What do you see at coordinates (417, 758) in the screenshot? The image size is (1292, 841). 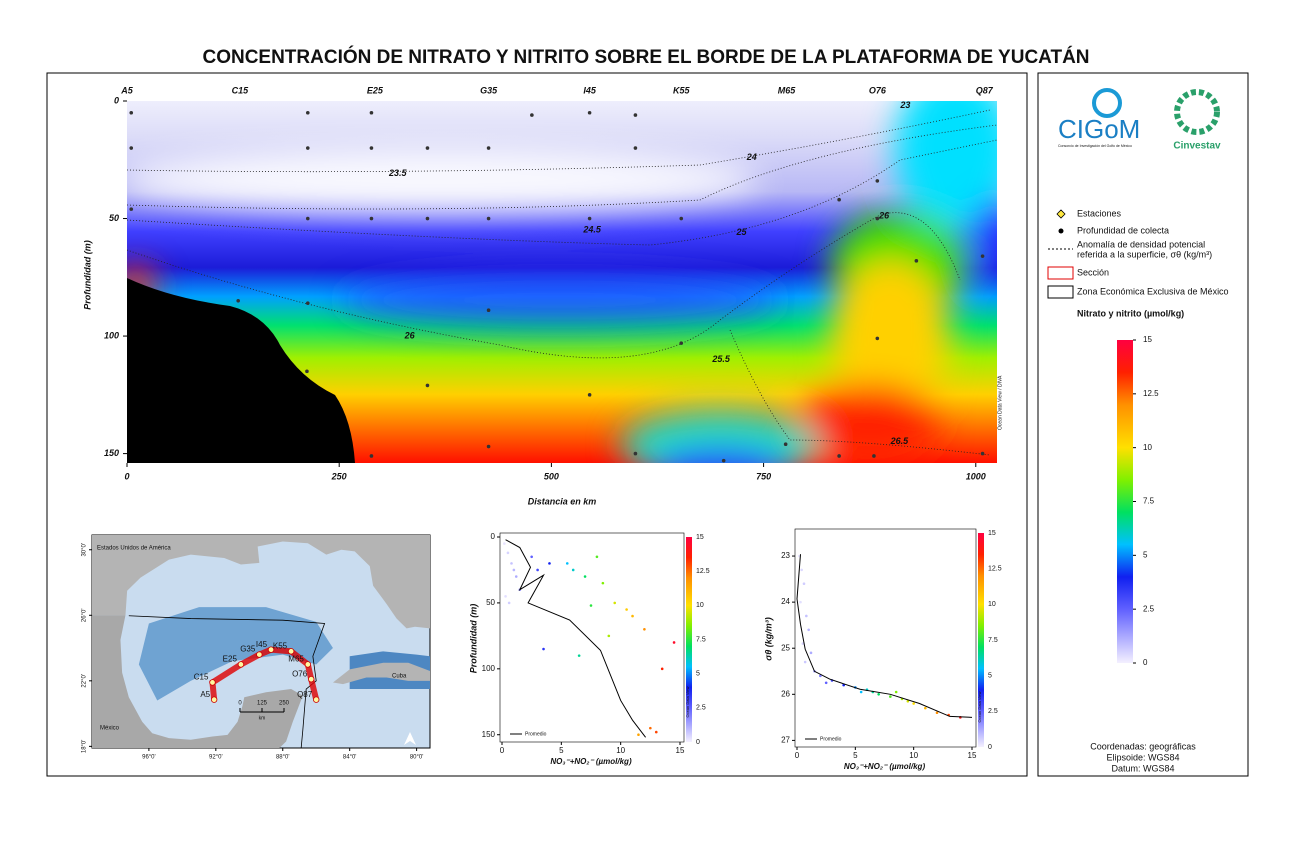 I see `map-x-tick-label: 80°0'` at bounding box center [417, 758].